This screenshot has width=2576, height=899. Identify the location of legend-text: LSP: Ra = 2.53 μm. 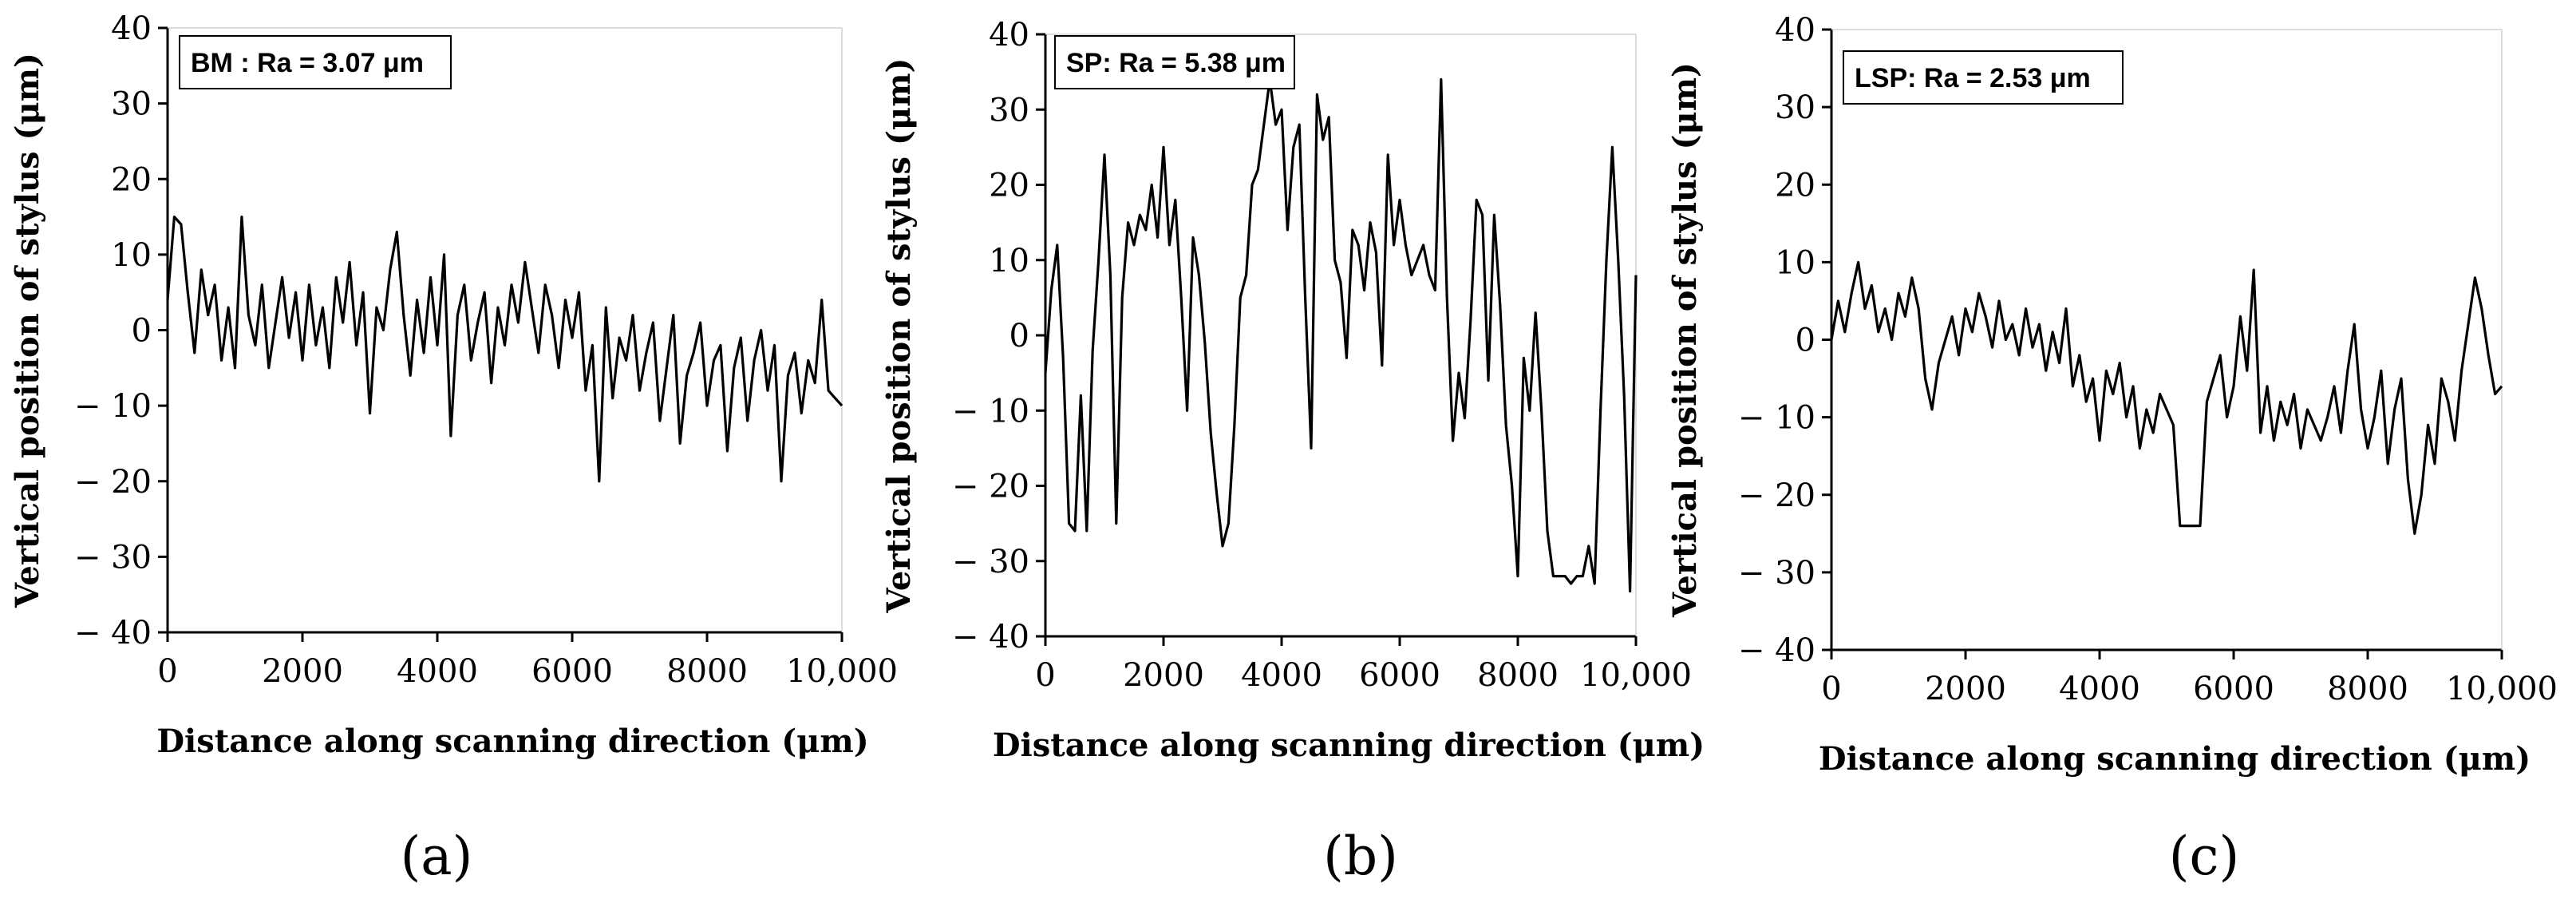
(1973, 78).